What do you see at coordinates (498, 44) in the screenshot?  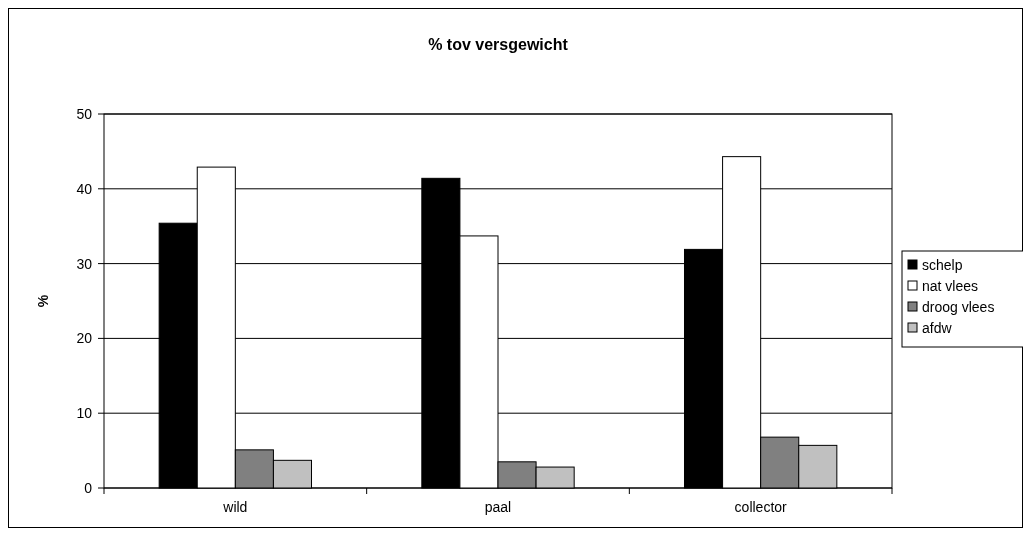 I see `chart-title: % tov versgewicht` at bounding box center [498, 44].